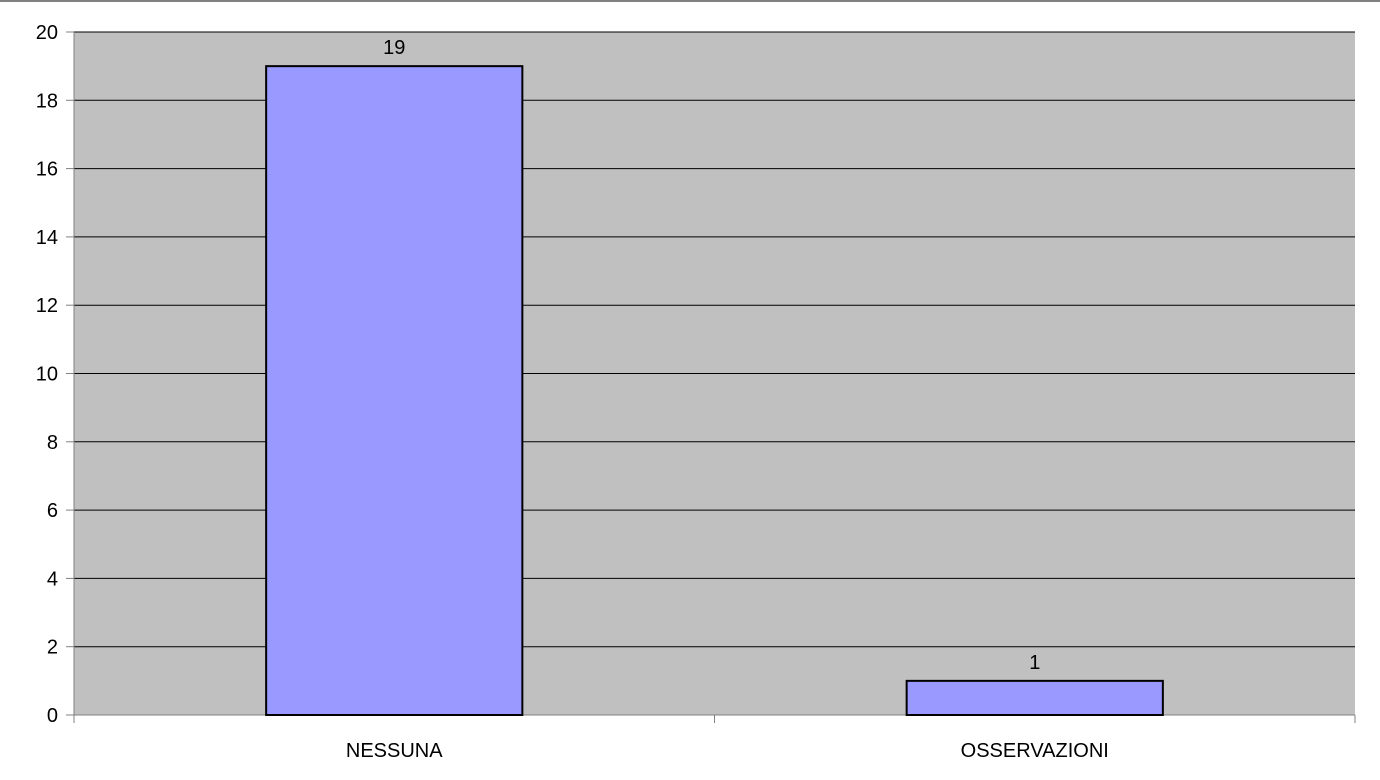 The width and height of the screenshot is (1380, 780). I want to click on y-tick-label: 6, so click(52, 511).